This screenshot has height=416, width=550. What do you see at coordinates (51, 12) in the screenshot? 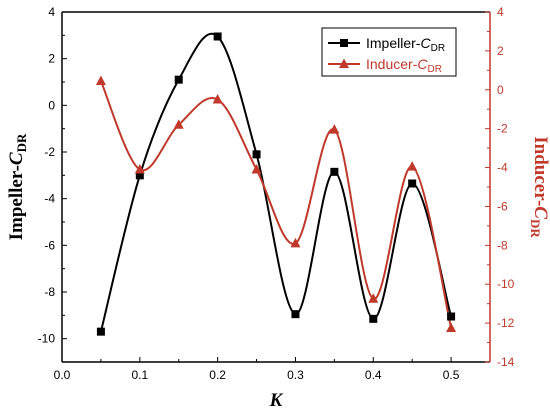
I see `y-left-tick-label: 4` at bounding box center [51, 12].